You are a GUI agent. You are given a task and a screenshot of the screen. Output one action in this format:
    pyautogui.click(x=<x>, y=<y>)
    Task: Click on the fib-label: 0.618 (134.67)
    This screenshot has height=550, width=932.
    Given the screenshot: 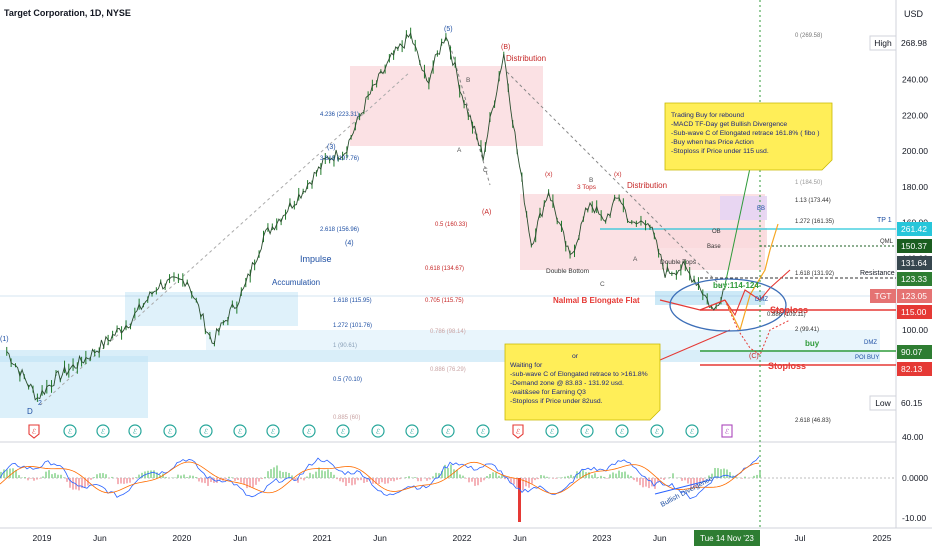 What is the action you would take?
    pyautogui.click(x=444, y=269)
    